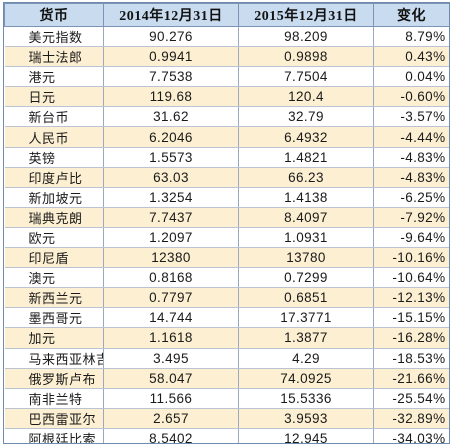 Image resolution: width=454 pixels, height=447 pixels. Describe the element at coordinates (171, 97) in the screenshot. I see `rate-2014-cell: 119.68` at that location.